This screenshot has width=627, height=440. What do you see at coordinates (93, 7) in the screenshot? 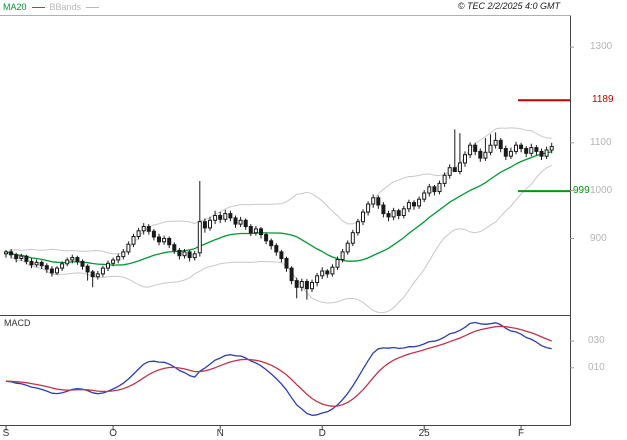
I see `bbands-line-sample-icon` at bounding box center [93, 7].